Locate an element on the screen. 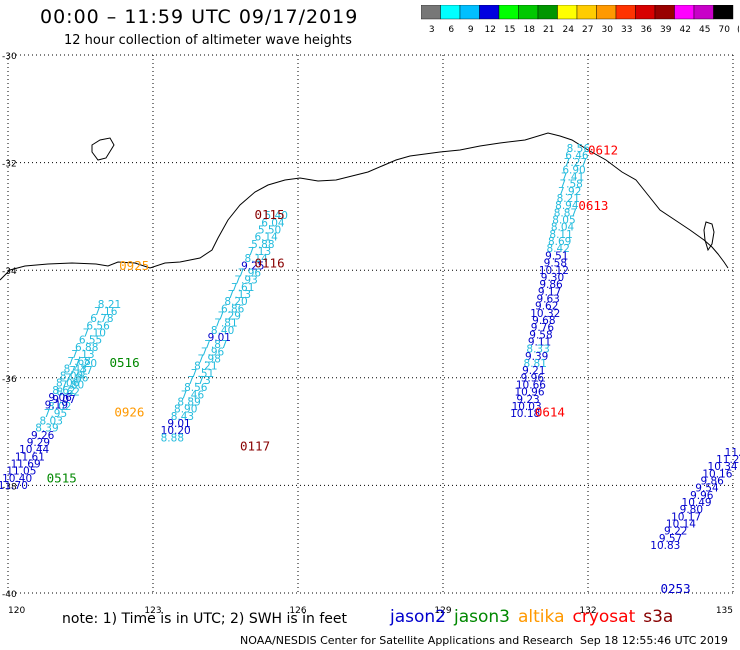 Image resolution: width=740 pixels, height=650 pixels. colorbar-tick-label: 70 is located at coordinates (724, 30).